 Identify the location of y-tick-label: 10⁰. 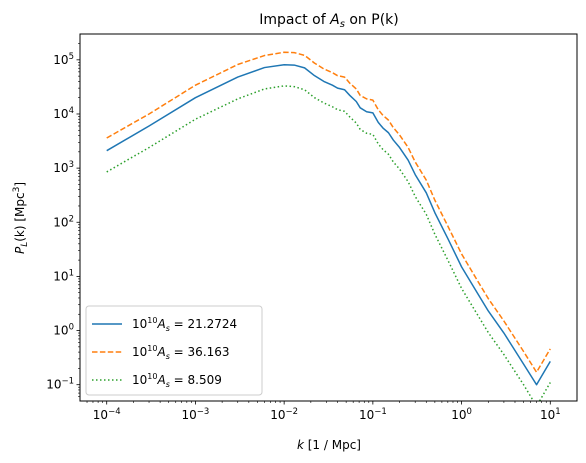
(63, 330).